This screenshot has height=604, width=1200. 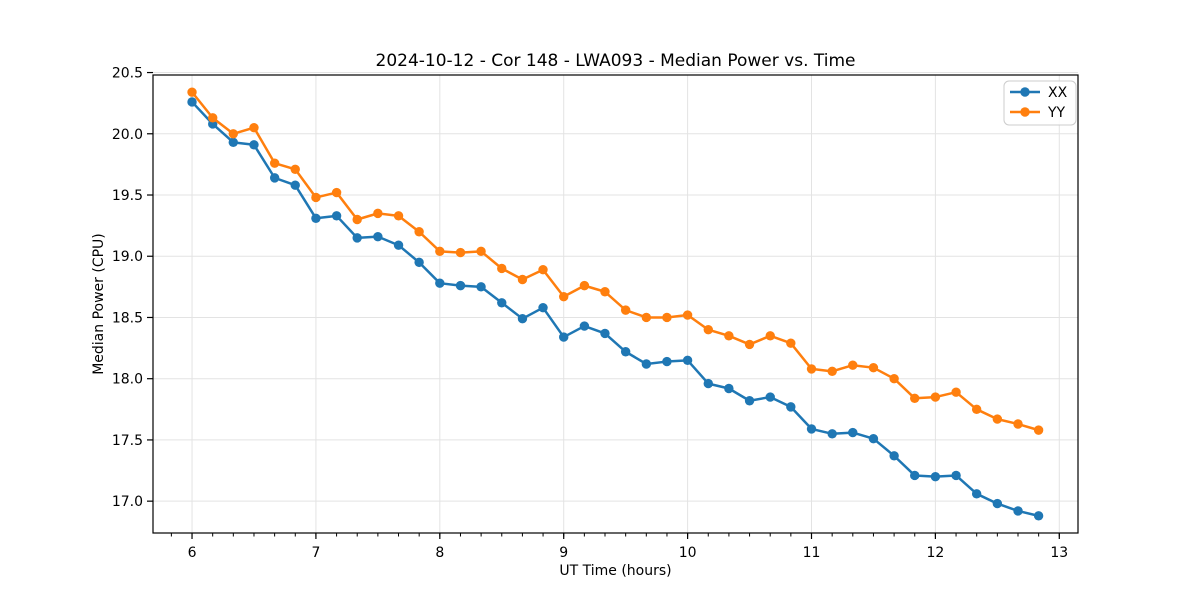 I want to click on y-tick-label: 20.0, so click(x=127, y=135).